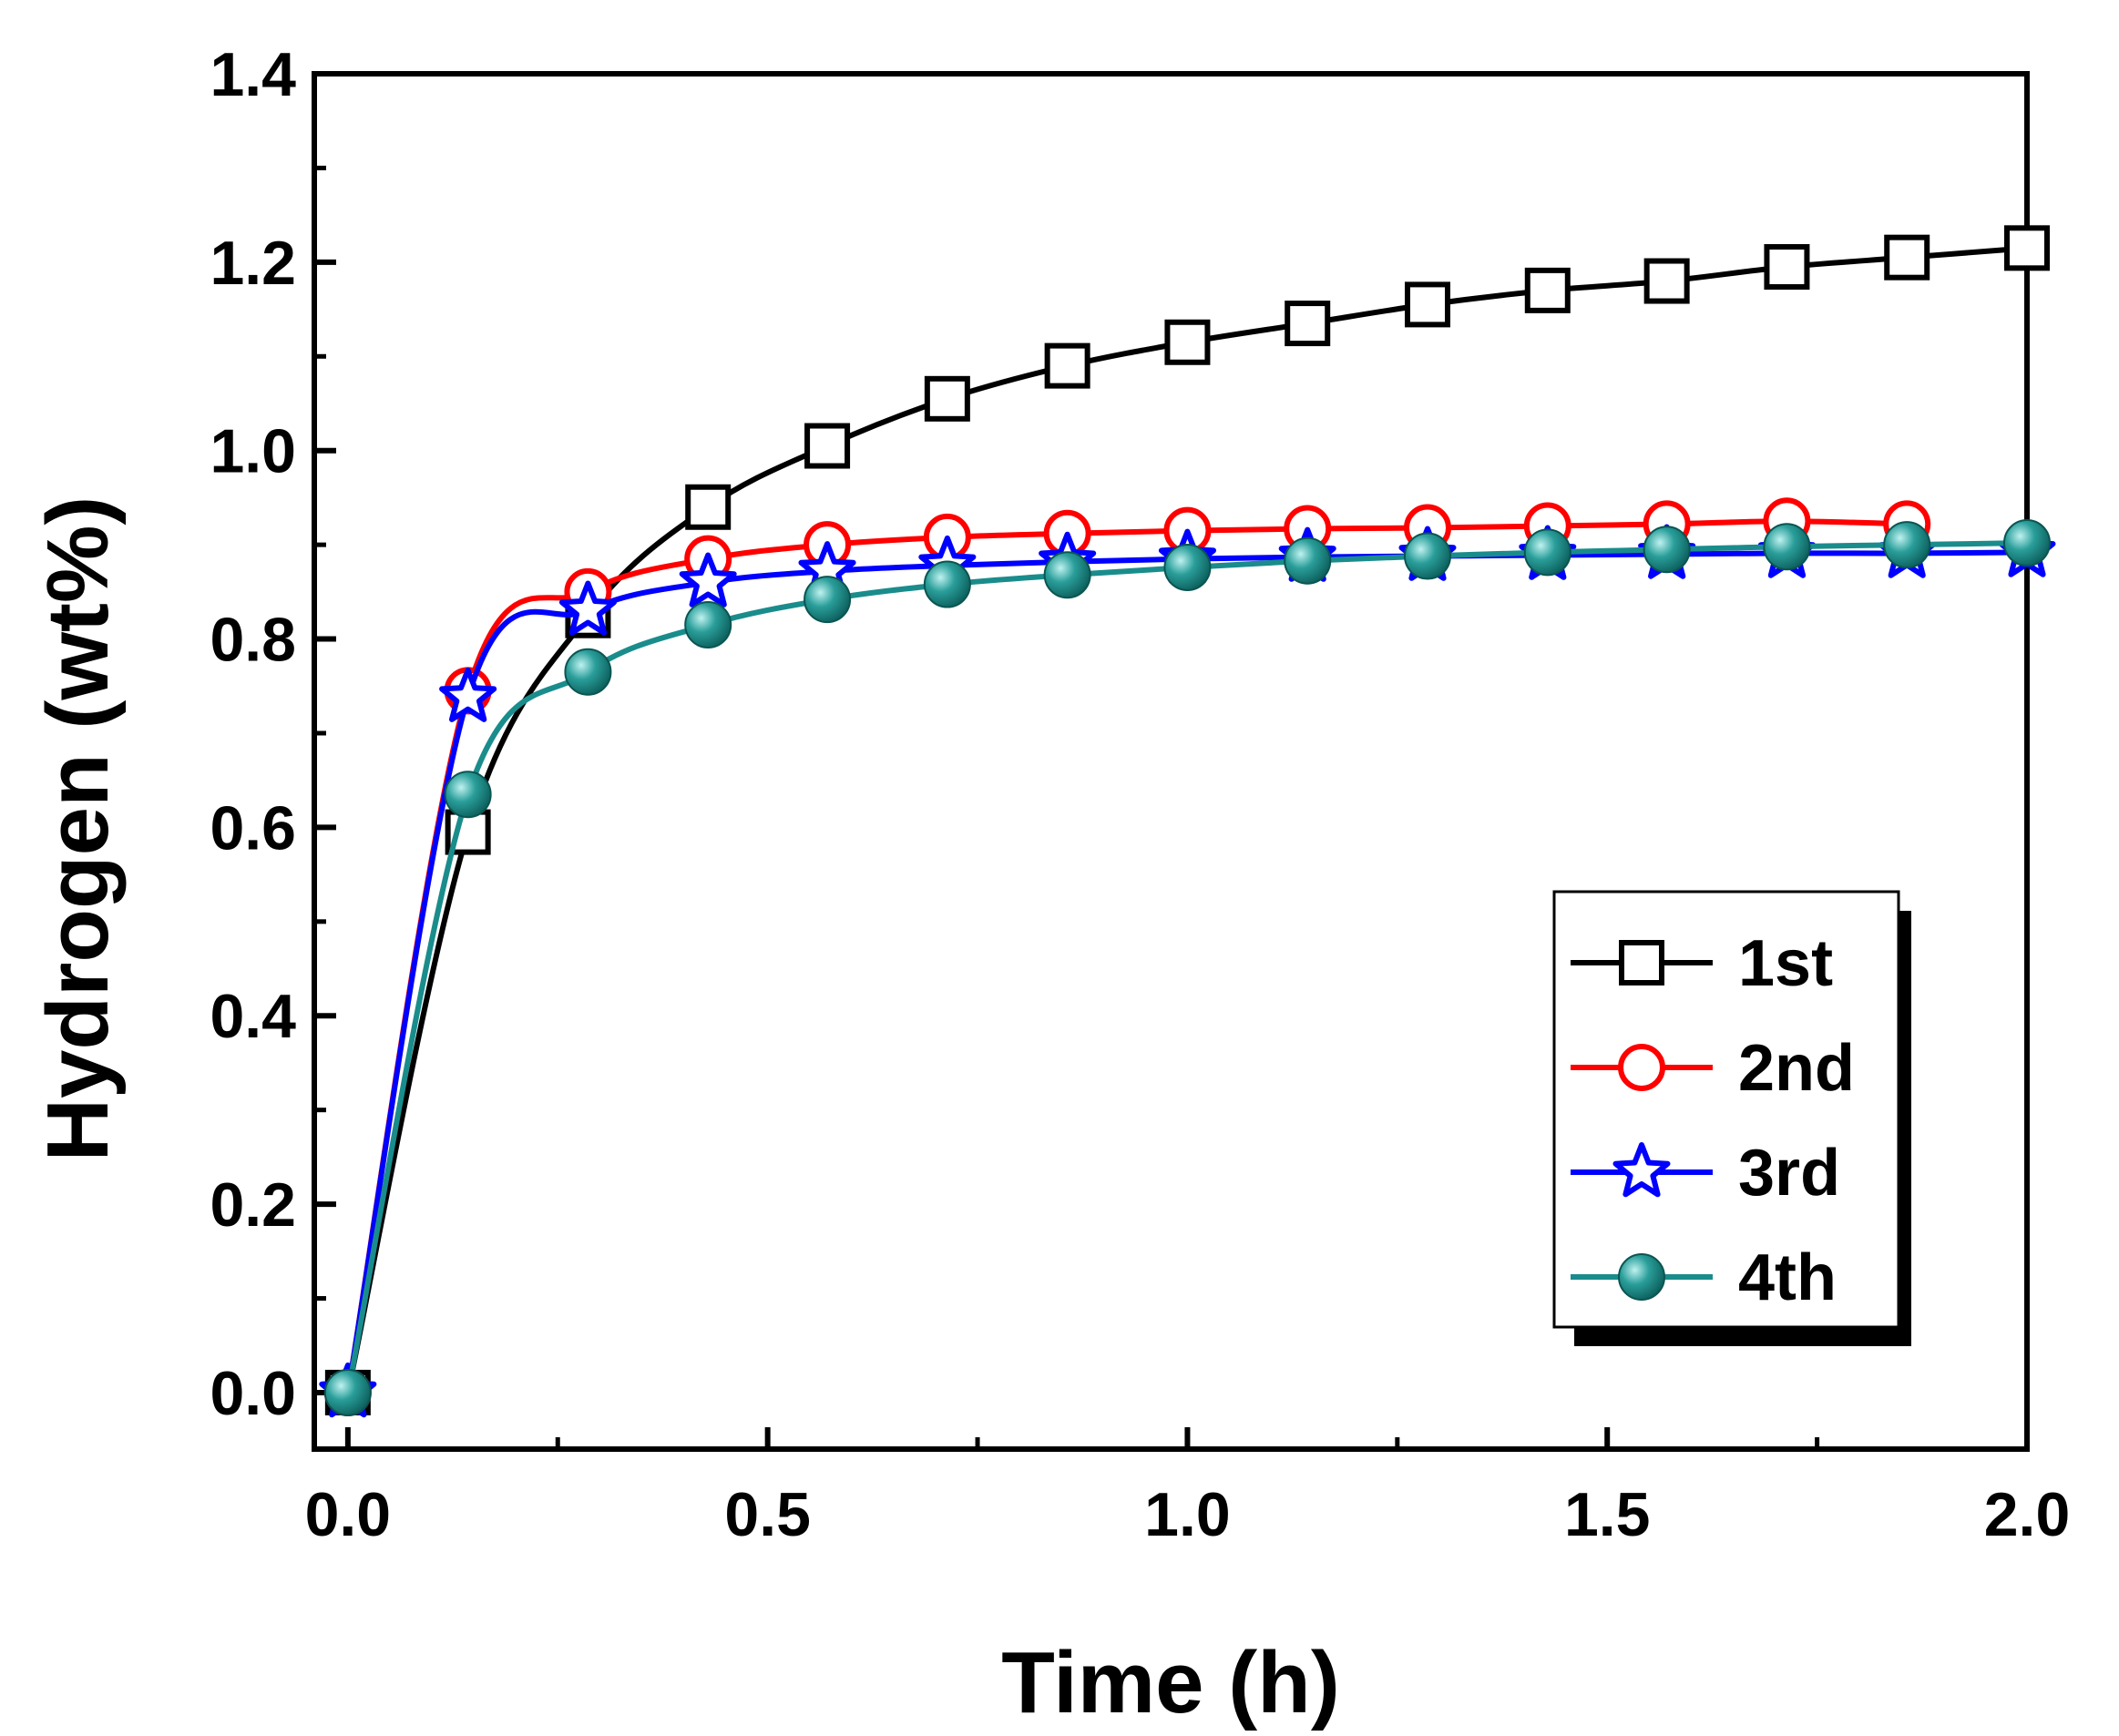 This screenshot has width=2119, height=1736. I want to click on legend-item-1st: 1st, so click(1702, 963).